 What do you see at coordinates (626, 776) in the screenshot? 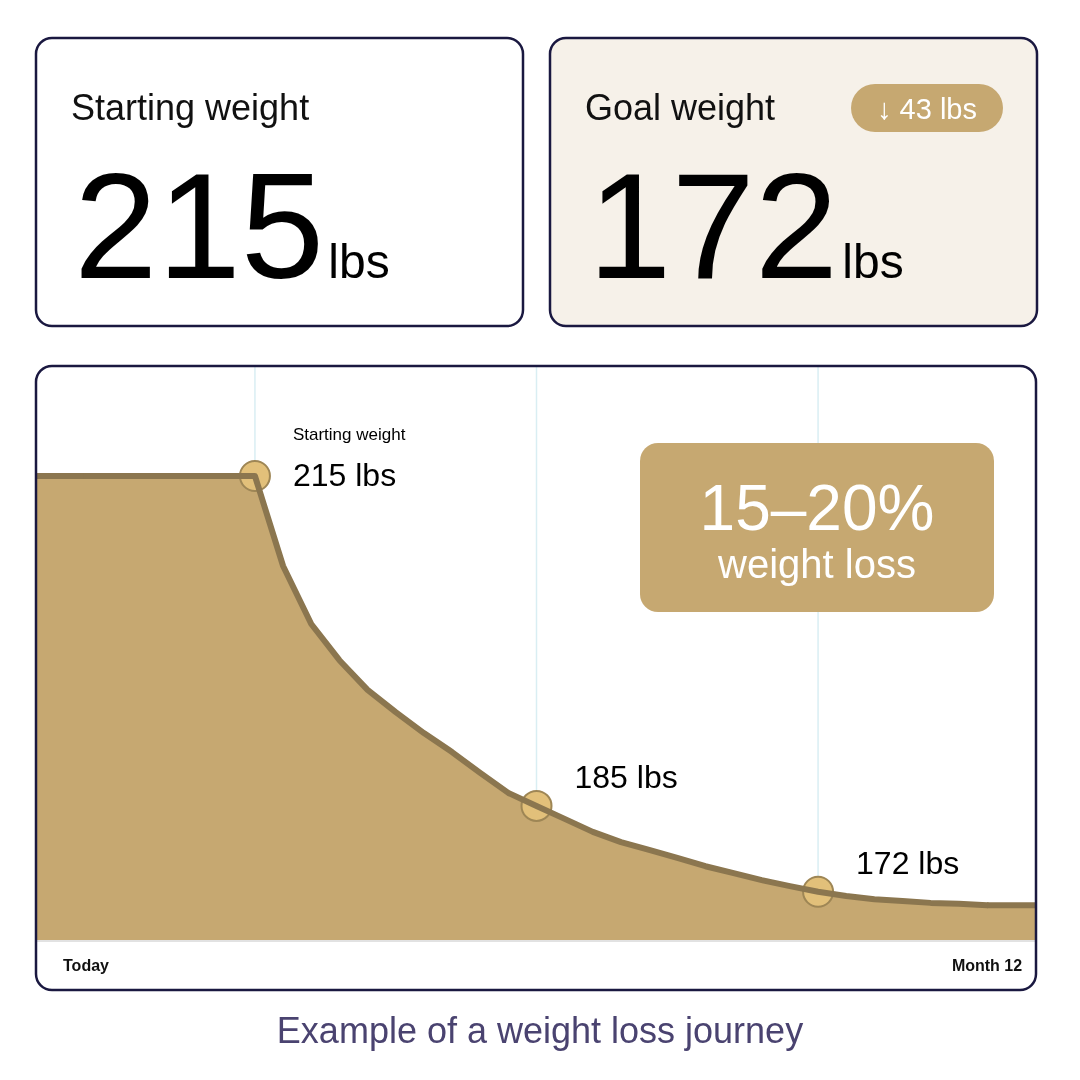
I see `annotation: 185 lbs` at bounding box center [626, 776].